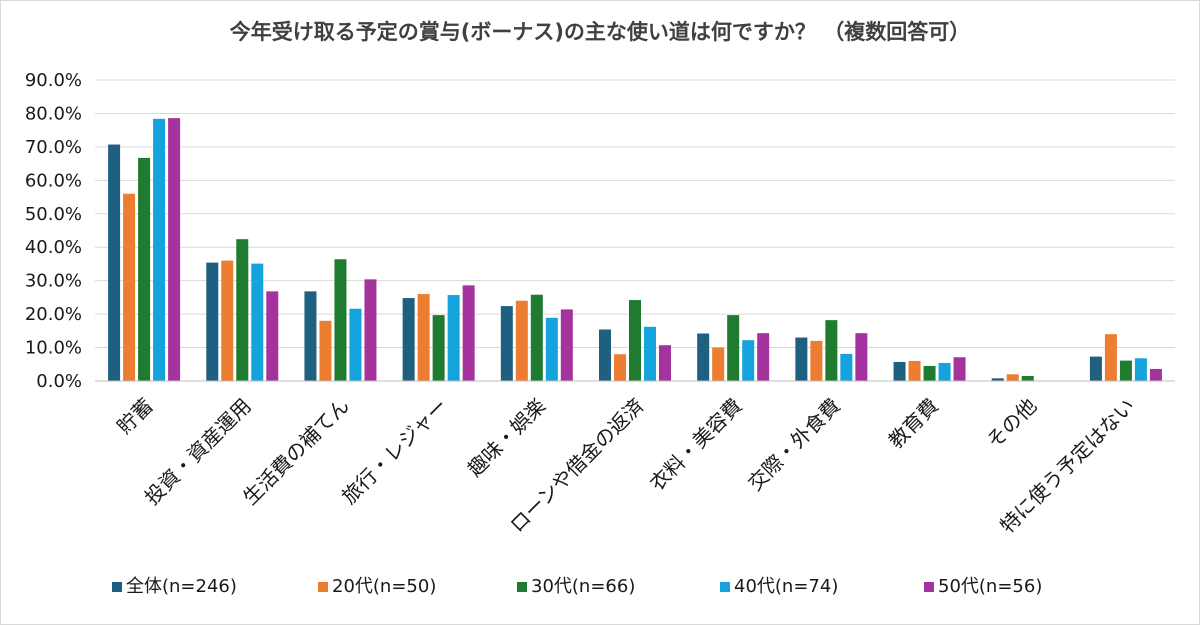 This screenshot has height=625, width=1200. What do you see at coordinates (600, 32) in the screenshot?
I see `chart-title: 今年受け取る予定の賞与(ボーナス)の主な使い道は何ですか？ （複数回答可）` at bounding box center [600, 32].